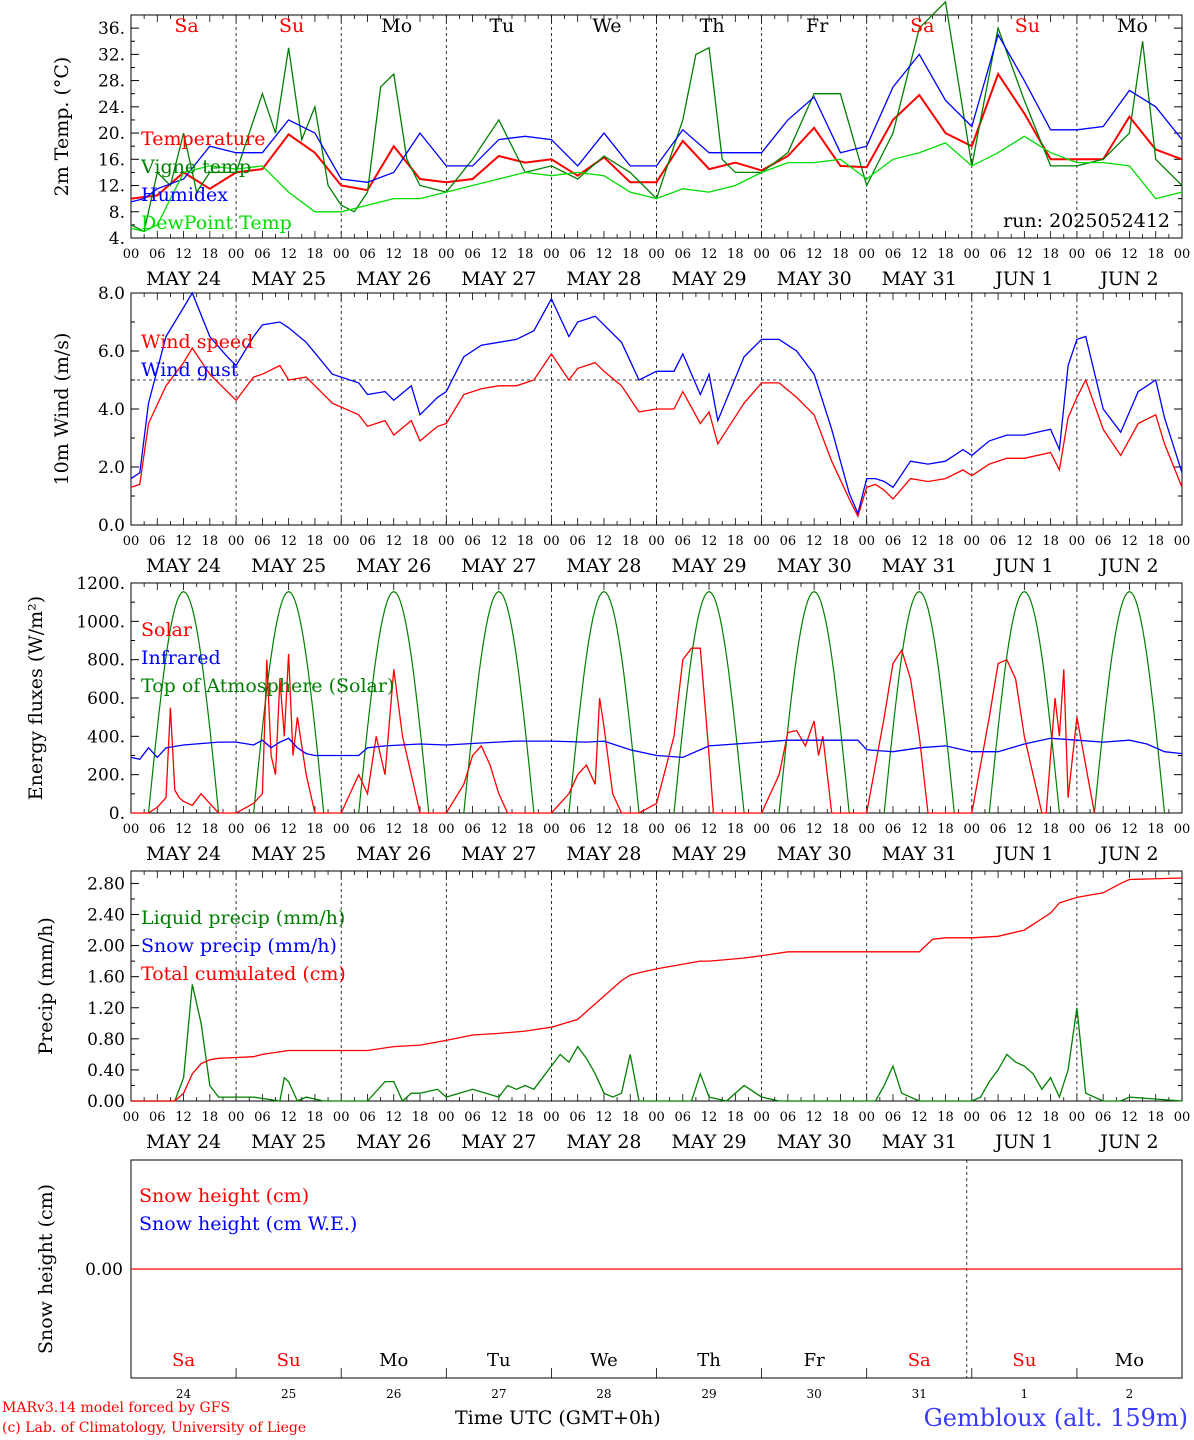 This screenshot has height=1440, width=1194. What do you see at coordinates (243, 974) in the screenshot?
I see `legend-entry: Total cumulated (cm)` at bounding box center [243, 974].